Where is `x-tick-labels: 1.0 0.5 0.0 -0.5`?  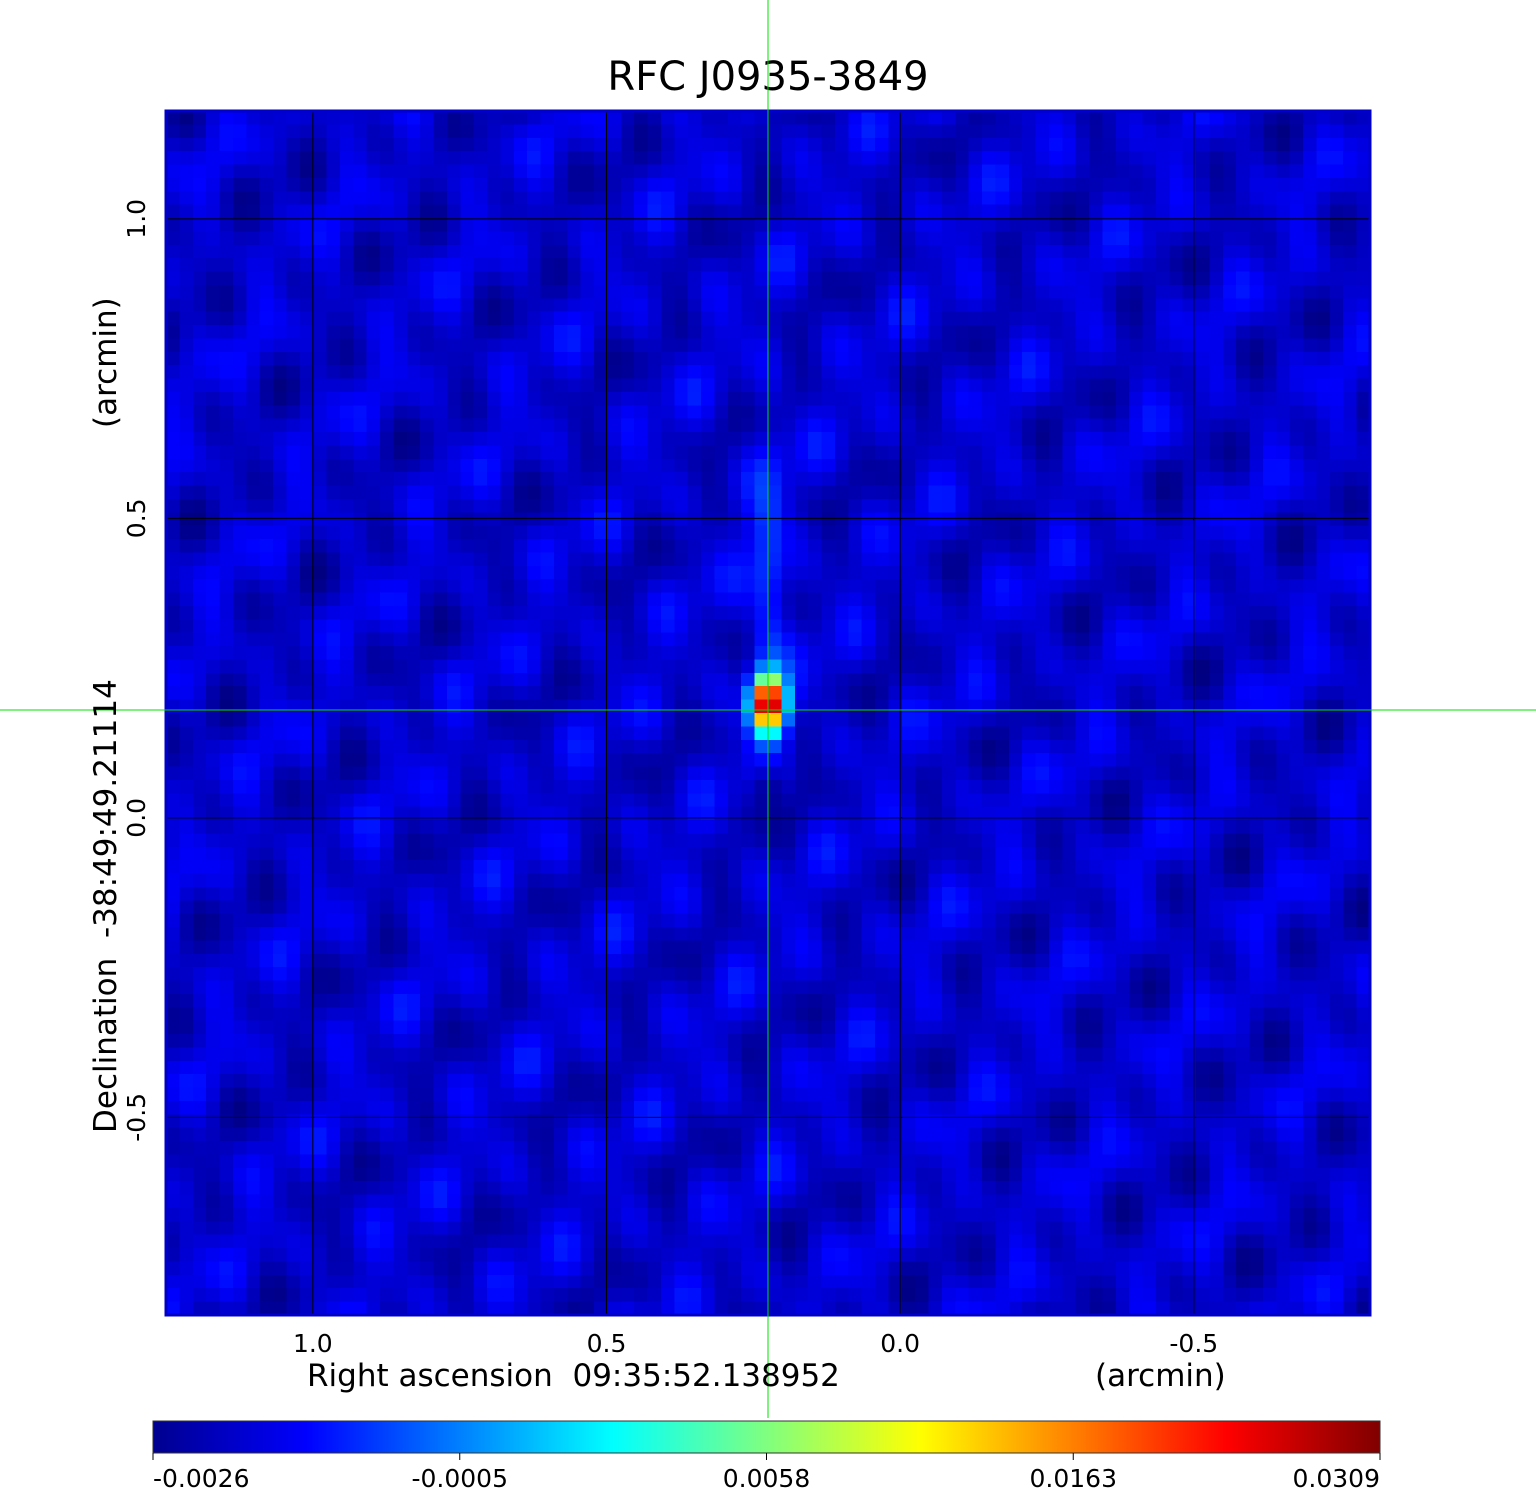 x-tick-labels: 1.0 0.5 0.0 -0.5 is located at coordinates (755, 1343).